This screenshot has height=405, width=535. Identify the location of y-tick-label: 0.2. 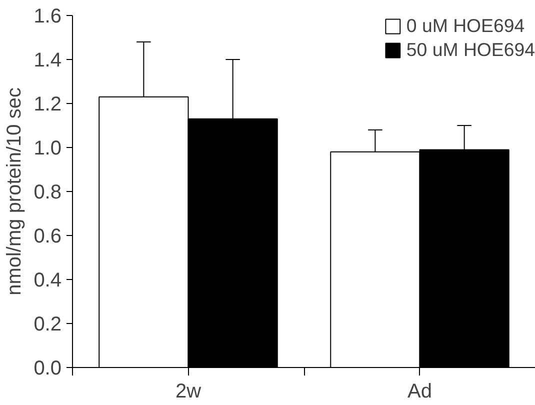
(48, 325).